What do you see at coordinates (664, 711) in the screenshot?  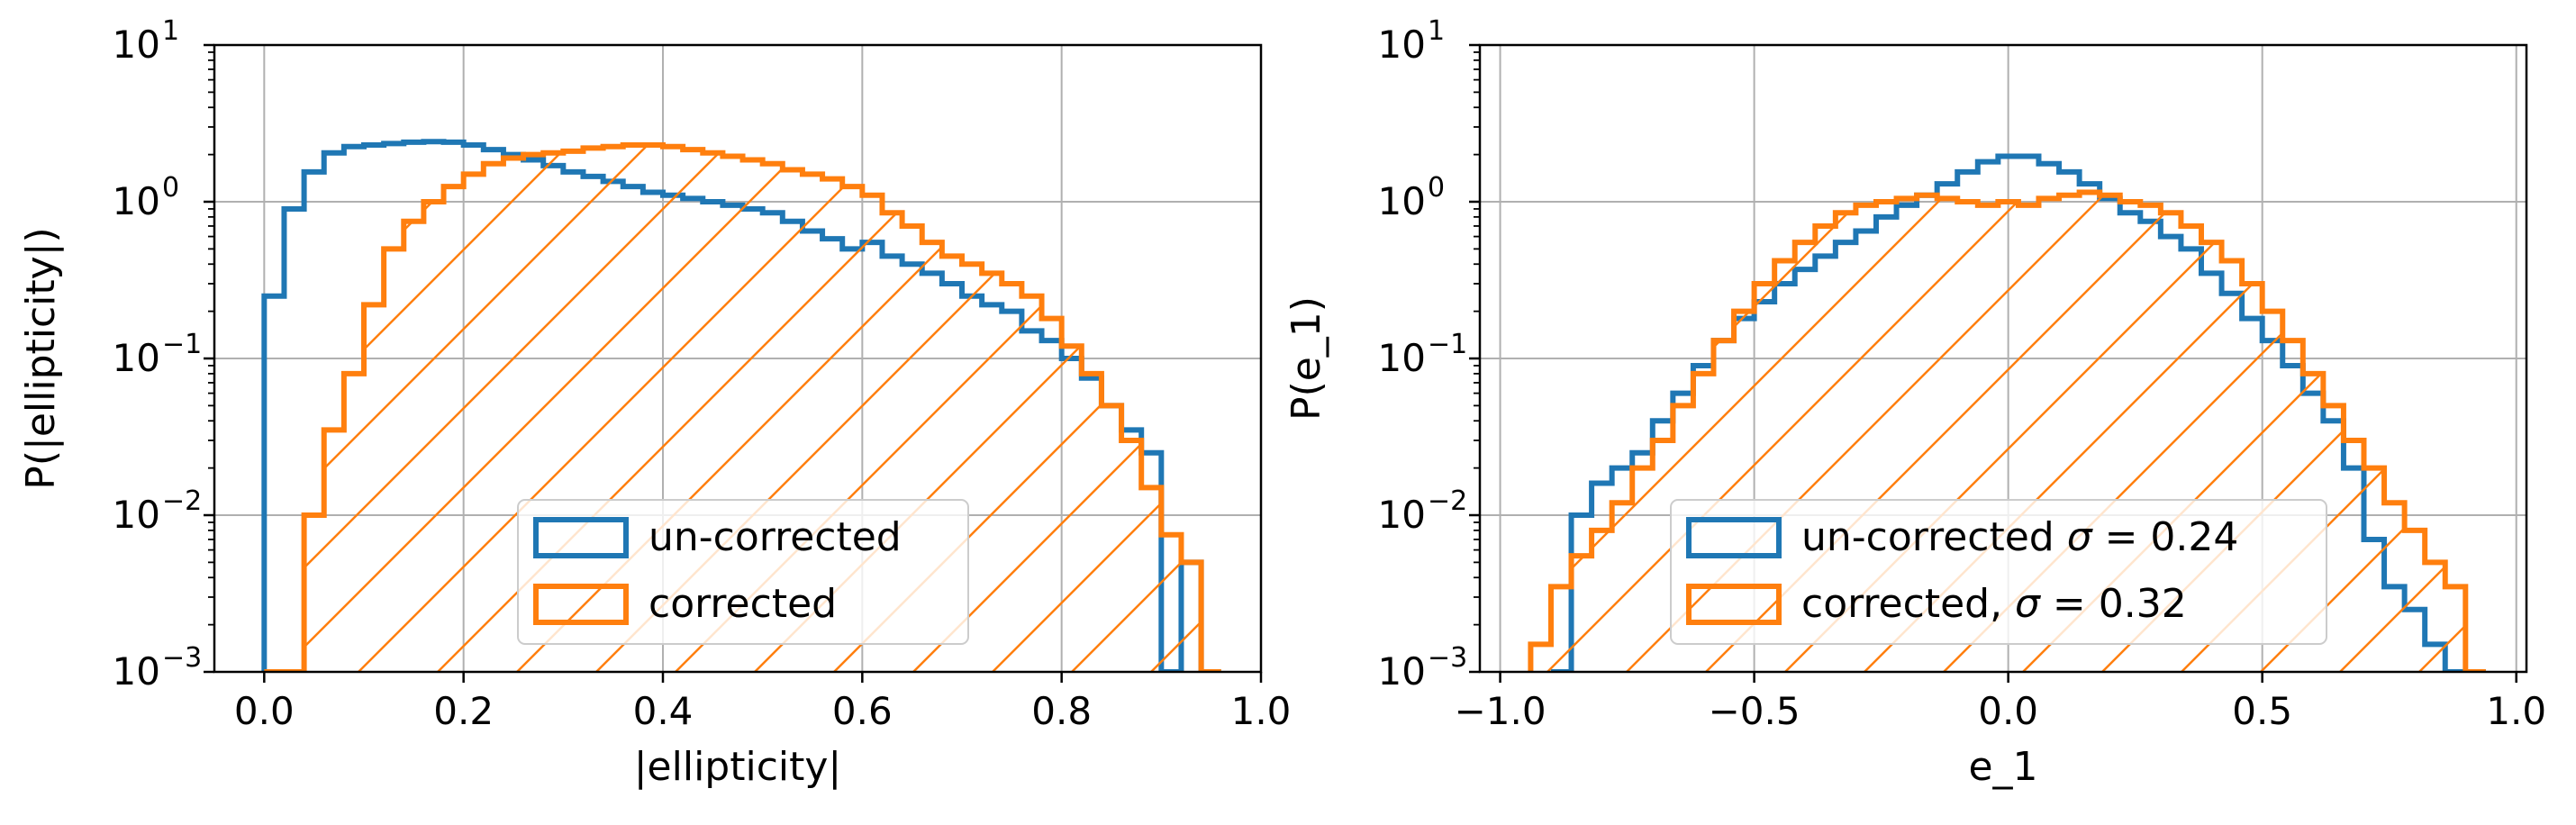 I see `x-tick-label: 0.4` at bounding box center [664, 711].